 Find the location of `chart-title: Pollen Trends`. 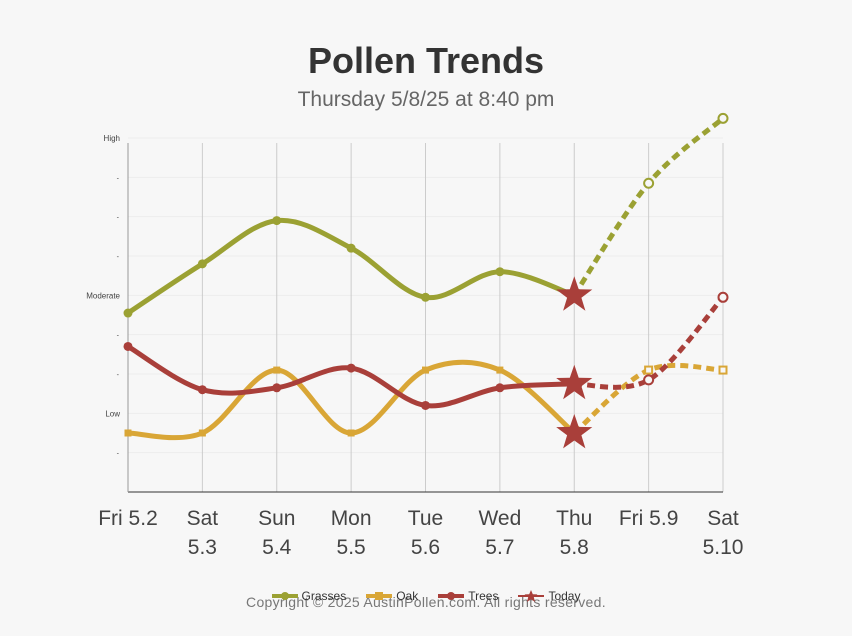

chart-title: Pollen Trends is located at coordinates (426, 60).